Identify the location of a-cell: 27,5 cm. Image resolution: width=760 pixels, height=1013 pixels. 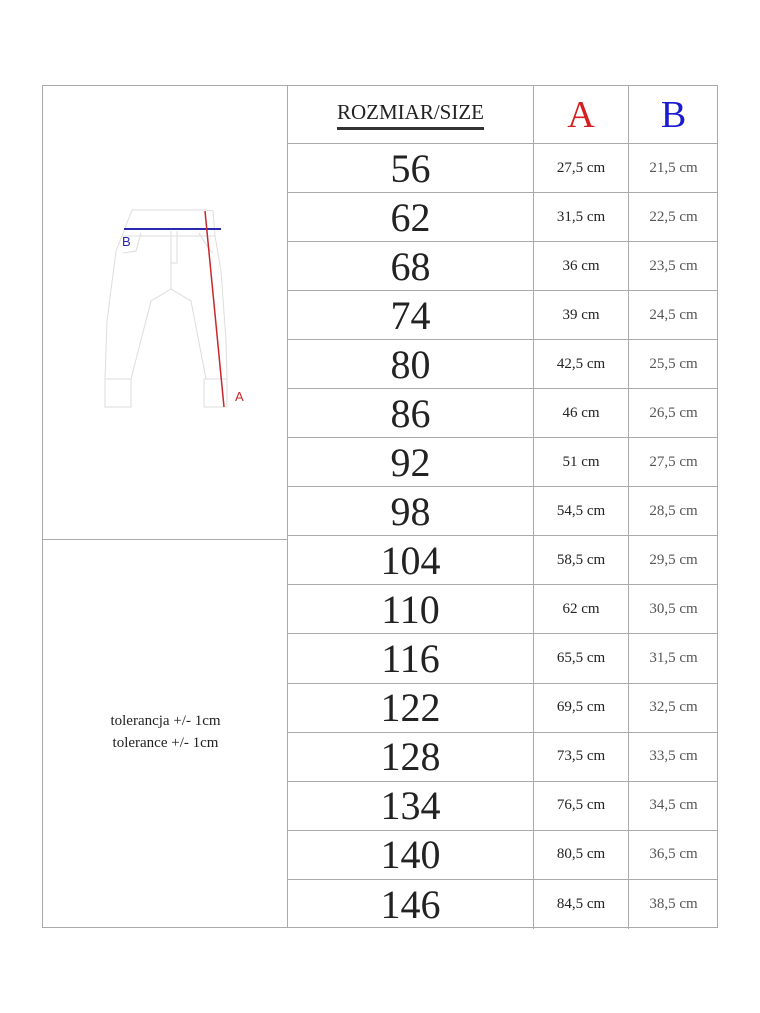
(581, 168).